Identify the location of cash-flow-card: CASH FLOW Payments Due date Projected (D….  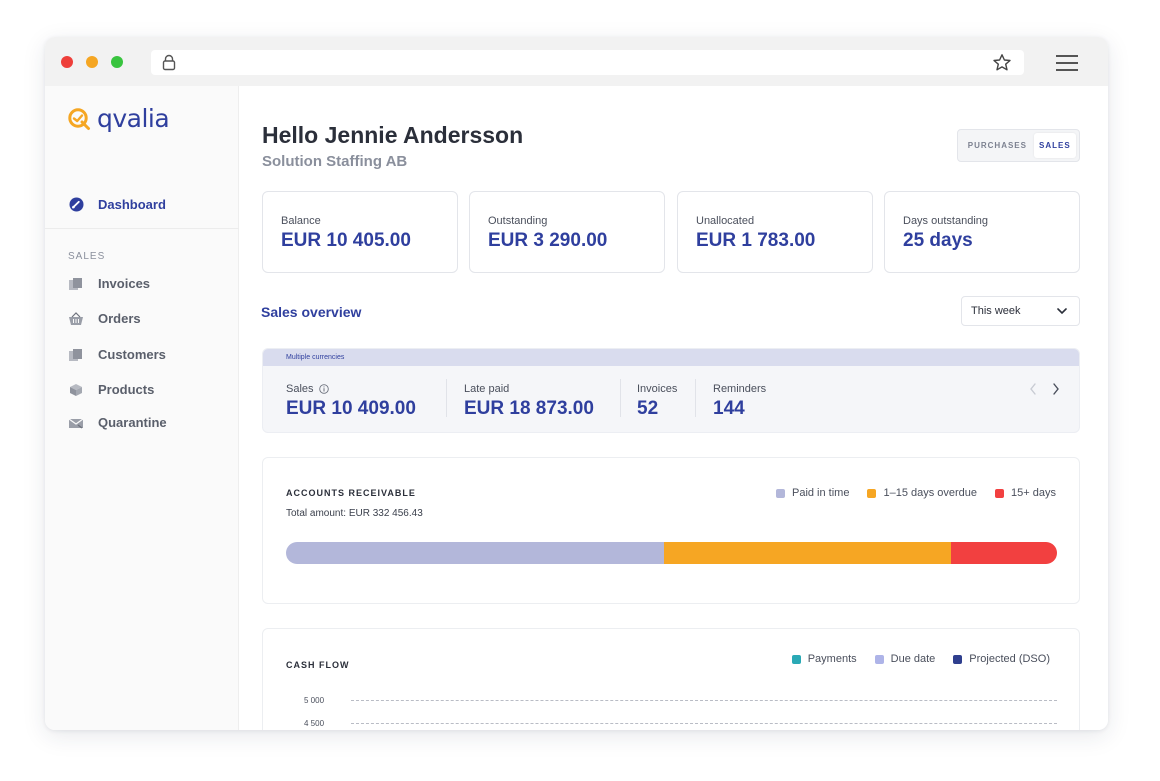
(671, 679).